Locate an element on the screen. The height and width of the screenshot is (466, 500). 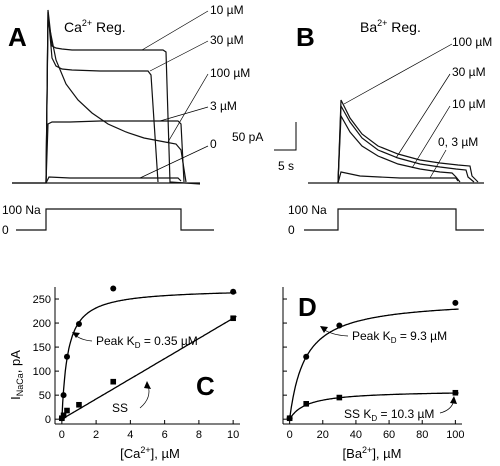
c-annotation-peak: Peak KD = 0.35 µM is located at coordinates (147, 342).